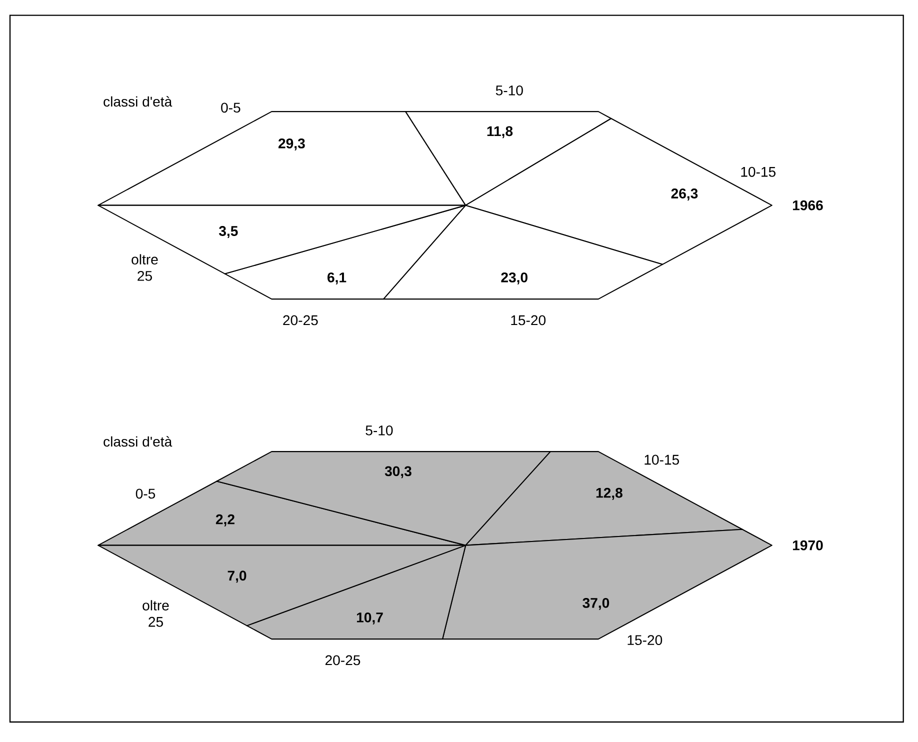 The height and width of the screenshot is (742, 918). What do you see at coordinates (514, 278) in the screenshot?
I see `data-label: 23,0` at bounding box center [514, 278].